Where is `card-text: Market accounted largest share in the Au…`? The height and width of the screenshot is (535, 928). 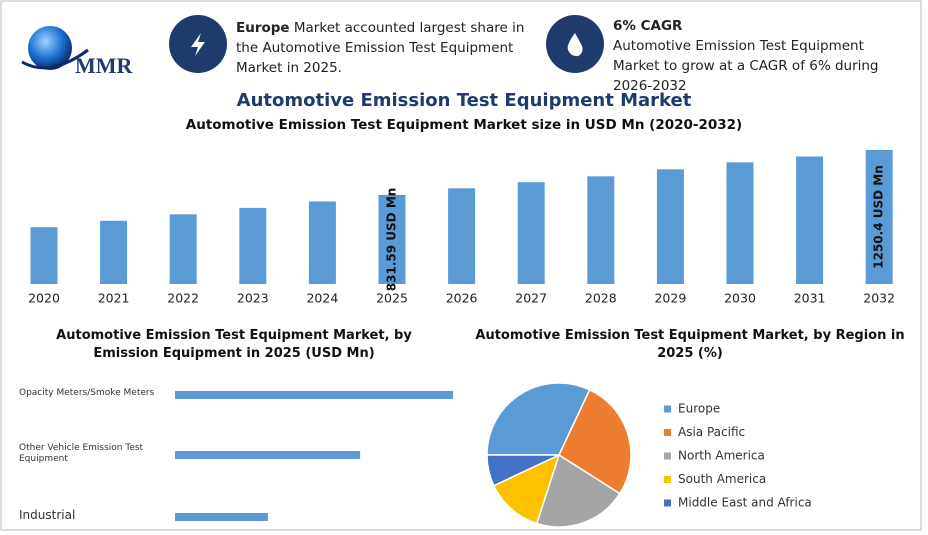 card-text: Market accounted largest share in the Au… is located at coordinates (380, 48).